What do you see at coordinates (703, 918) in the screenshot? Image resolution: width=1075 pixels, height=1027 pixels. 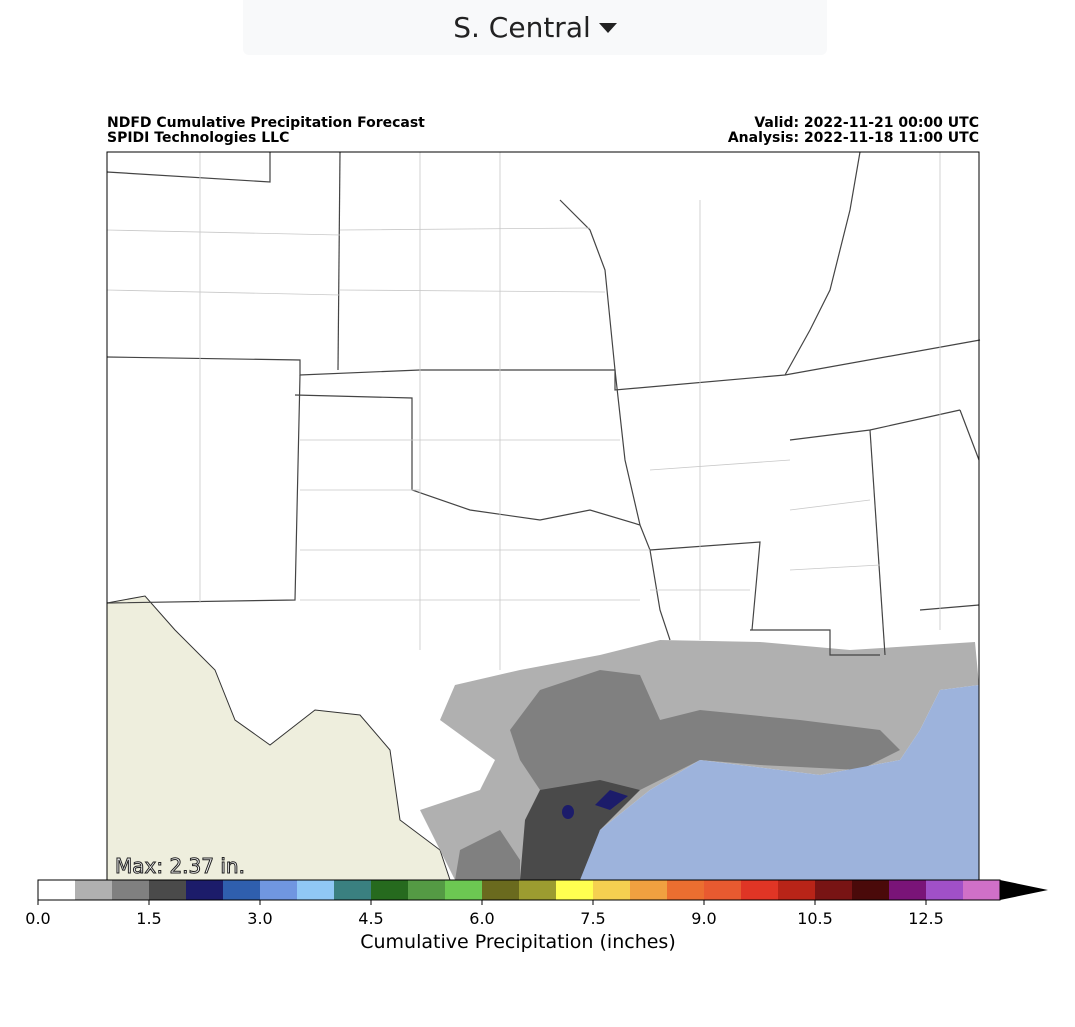 I see `colorbar-tick-label: 9.0` at bounding box center [703, 918].